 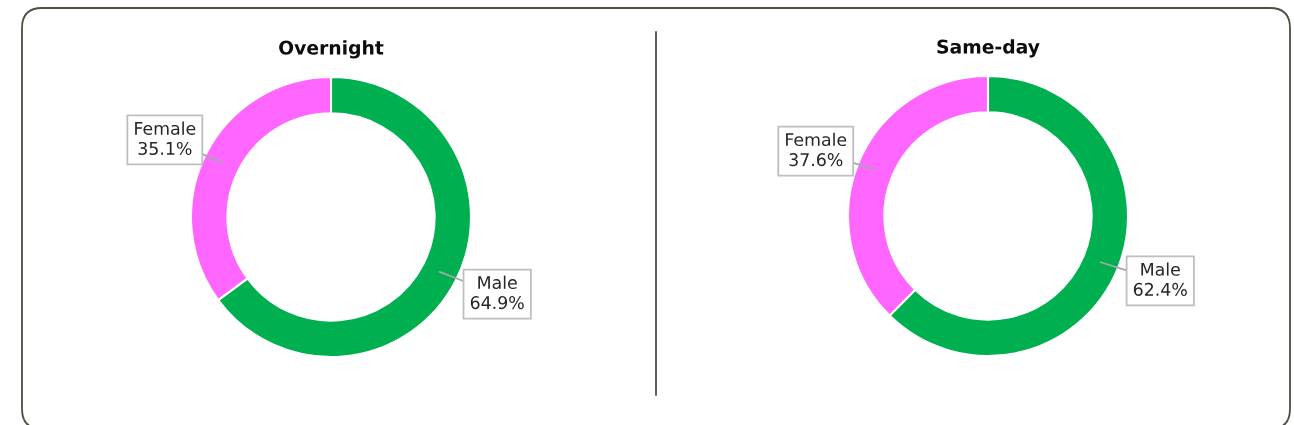 What do you see at coordinates (331, 49) in the screenshot?
I see `chart-title: Overnight` at bounding box center [331, 49].